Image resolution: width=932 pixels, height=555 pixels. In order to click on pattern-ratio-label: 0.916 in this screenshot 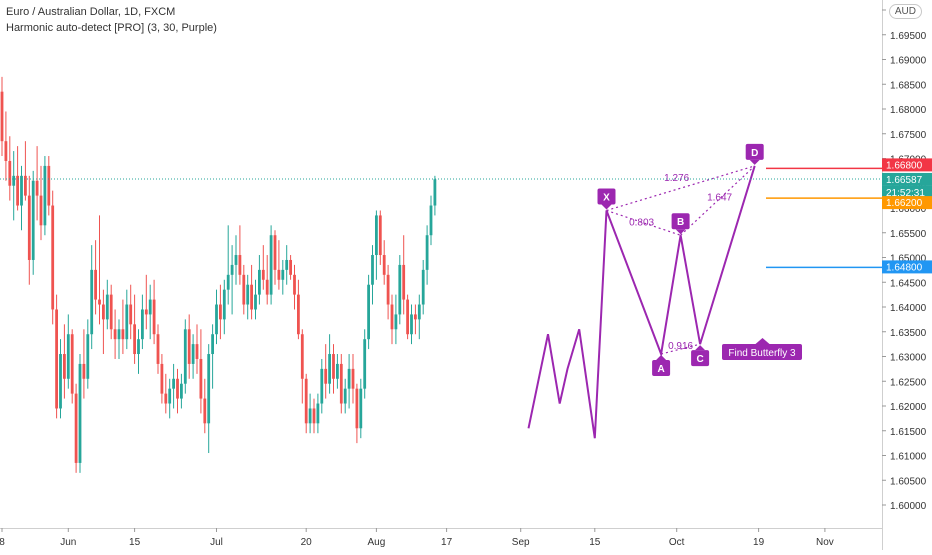, I will do `click(680, 346)`.